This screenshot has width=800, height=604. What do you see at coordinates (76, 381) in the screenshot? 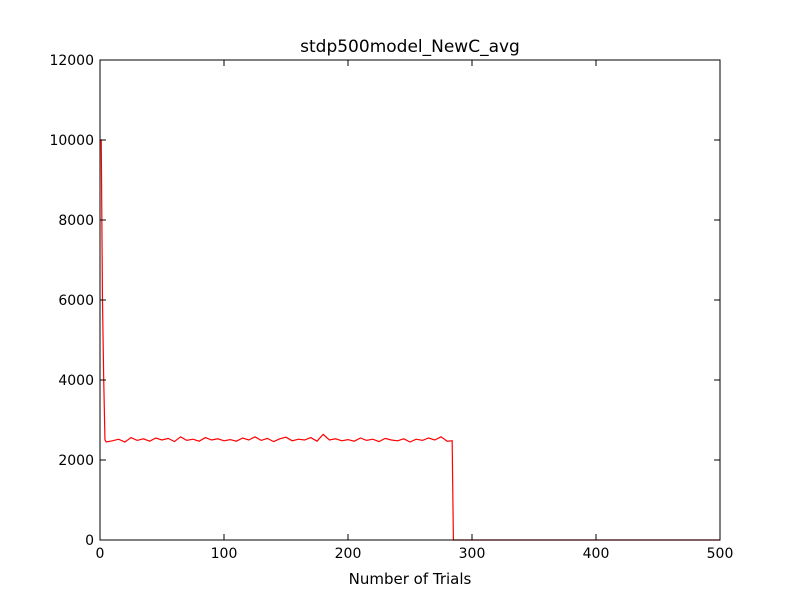
I see `y-tick-label: 4000` at bounding box center [76, 381].